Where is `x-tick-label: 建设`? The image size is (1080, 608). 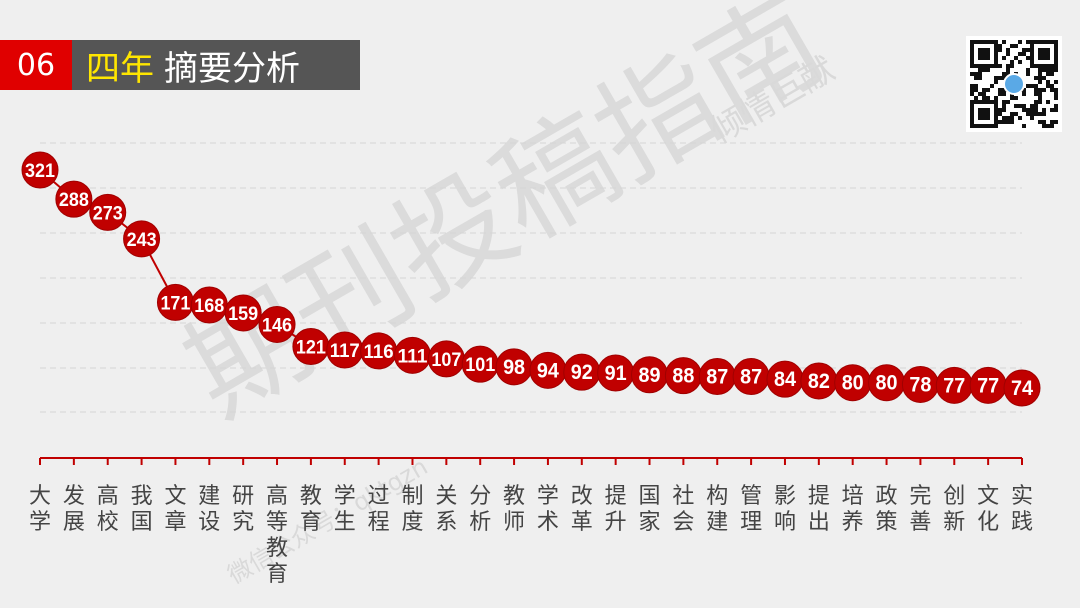
x-tick-label: 建设 is located at coordinates (209, 509).